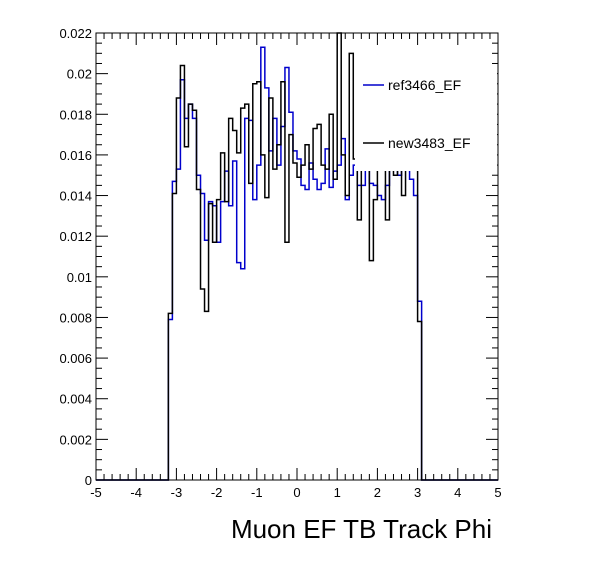 The image size is (596, 572). Describe the element at coordinates (497, 492) in the screenshot. I see `x-tick-label: 5` at that location.